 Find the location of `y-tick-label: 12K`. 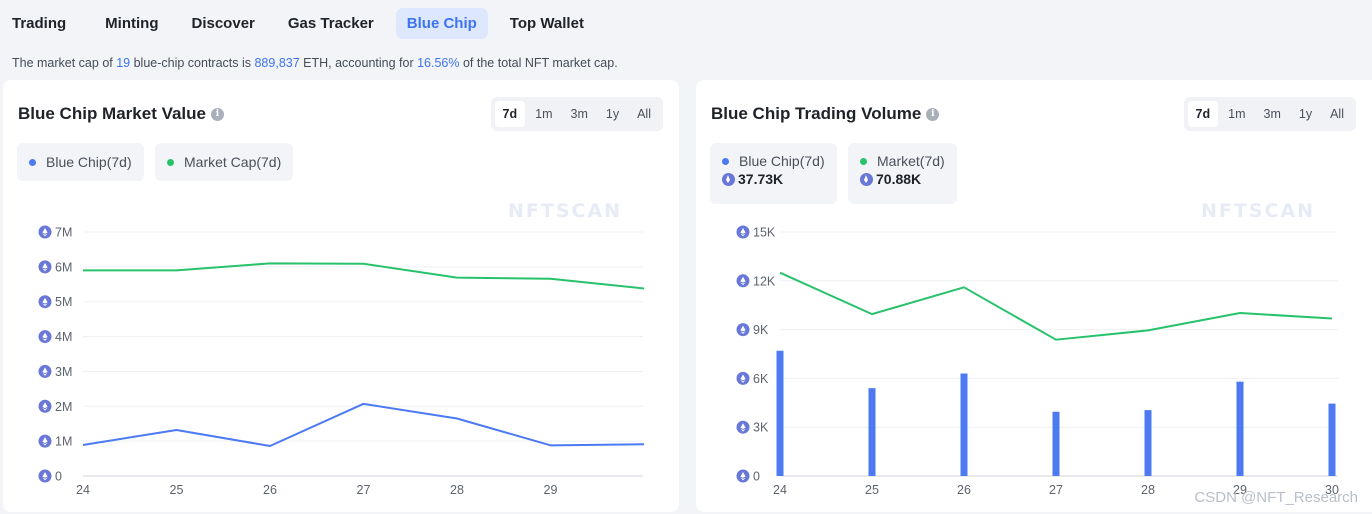

y-tick-label: 12K is located at coordinates (764, 281).